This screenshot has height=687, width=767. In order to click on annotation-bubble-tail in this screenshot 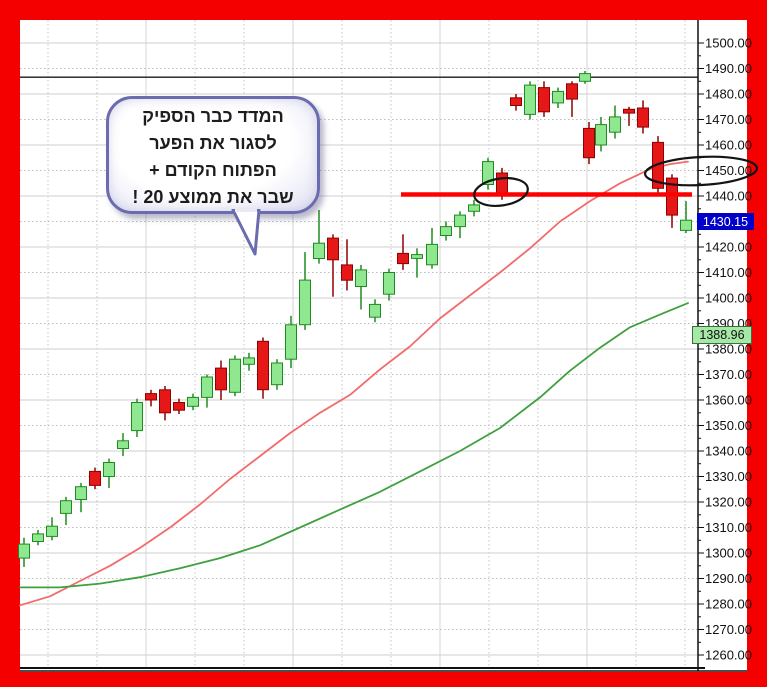, I will do `click(246, 232)`.